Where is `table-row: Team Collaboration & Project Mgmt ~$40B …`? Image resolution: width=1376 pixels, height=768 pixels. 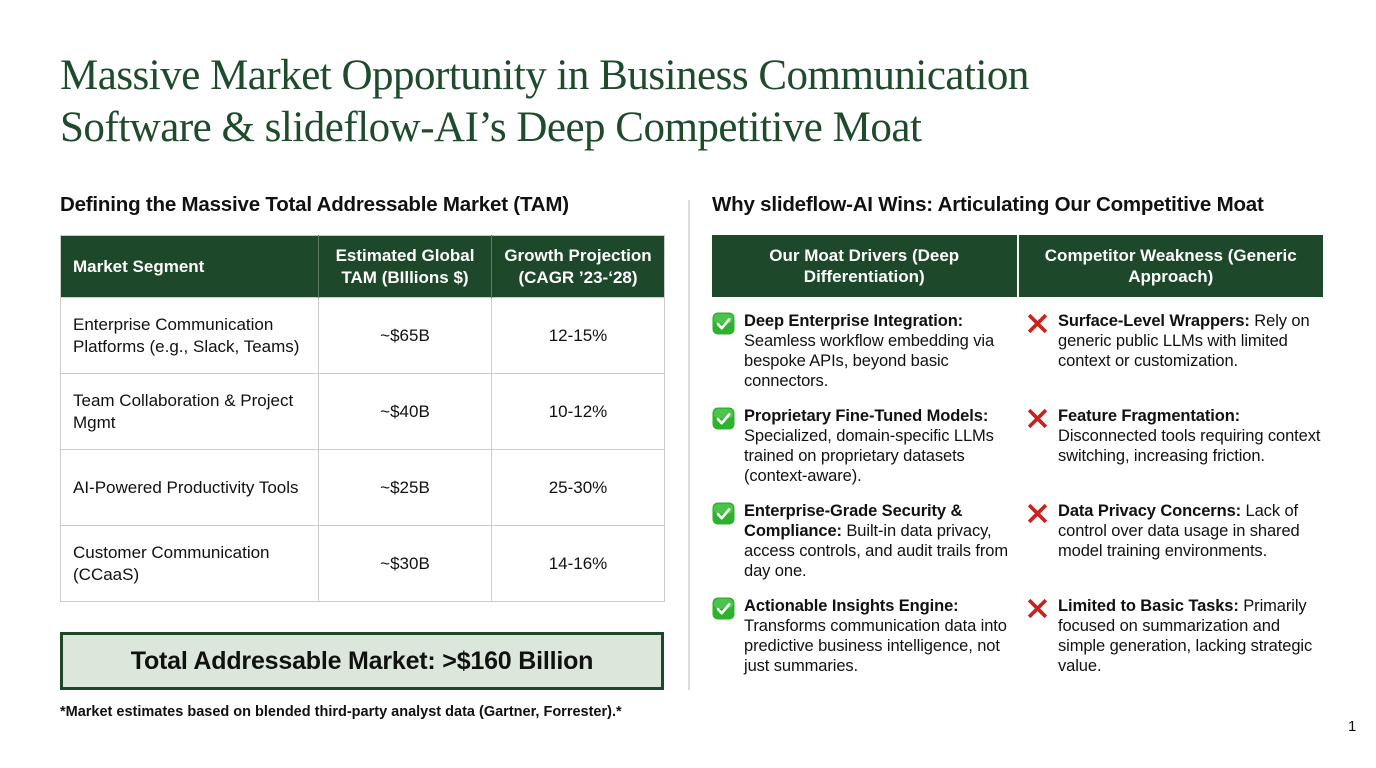 table-row: Team Collaboration & Project Mgmt ~$40B … is located at coordinates (362, 411).